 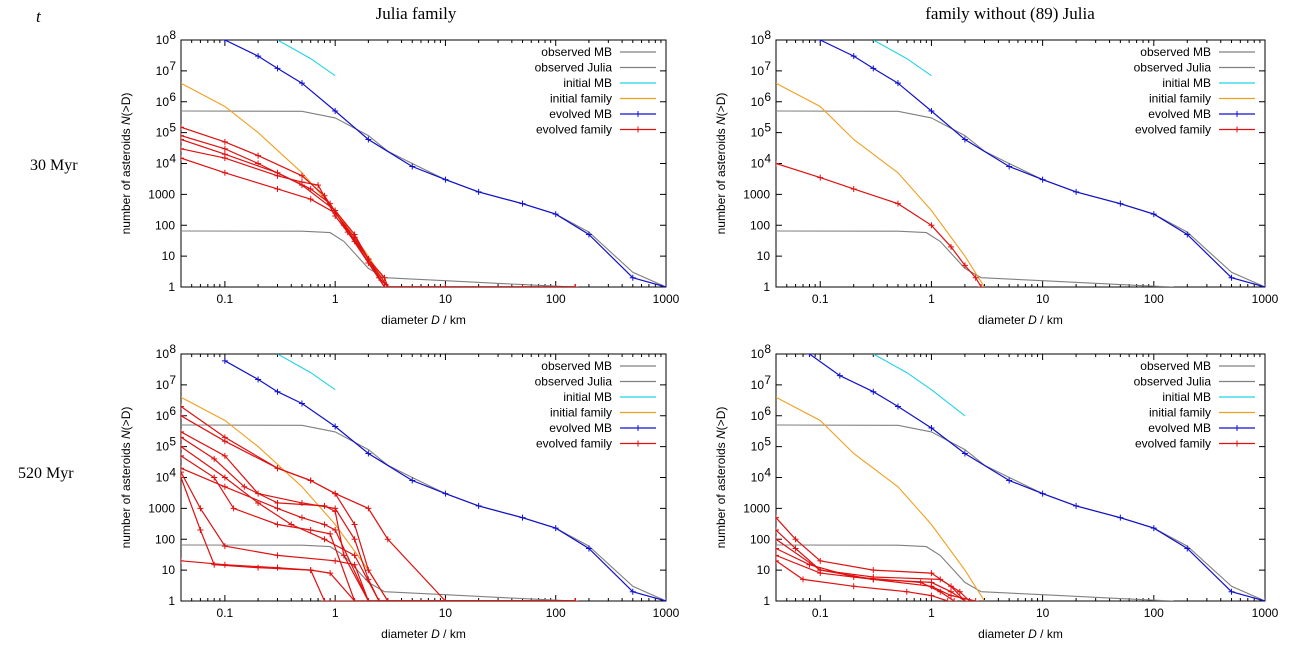 I want to click on legend-label: initial family, so click(x=581, y=99).